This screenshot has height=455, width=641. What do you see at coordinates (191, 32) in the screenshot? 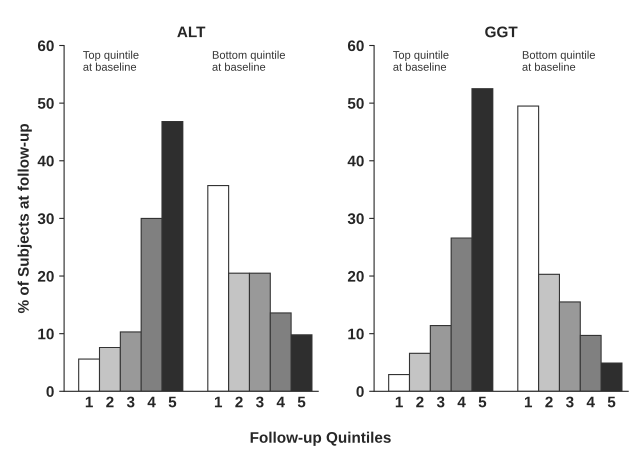
I see `chart-title: ALT` at bounding box center [191, 32].